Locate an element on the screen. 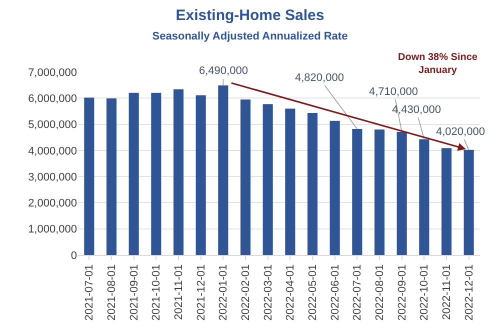 The height and width of the screenshot is (331, 500). y-tick-label: 0 is located at coordinates (73, 256).